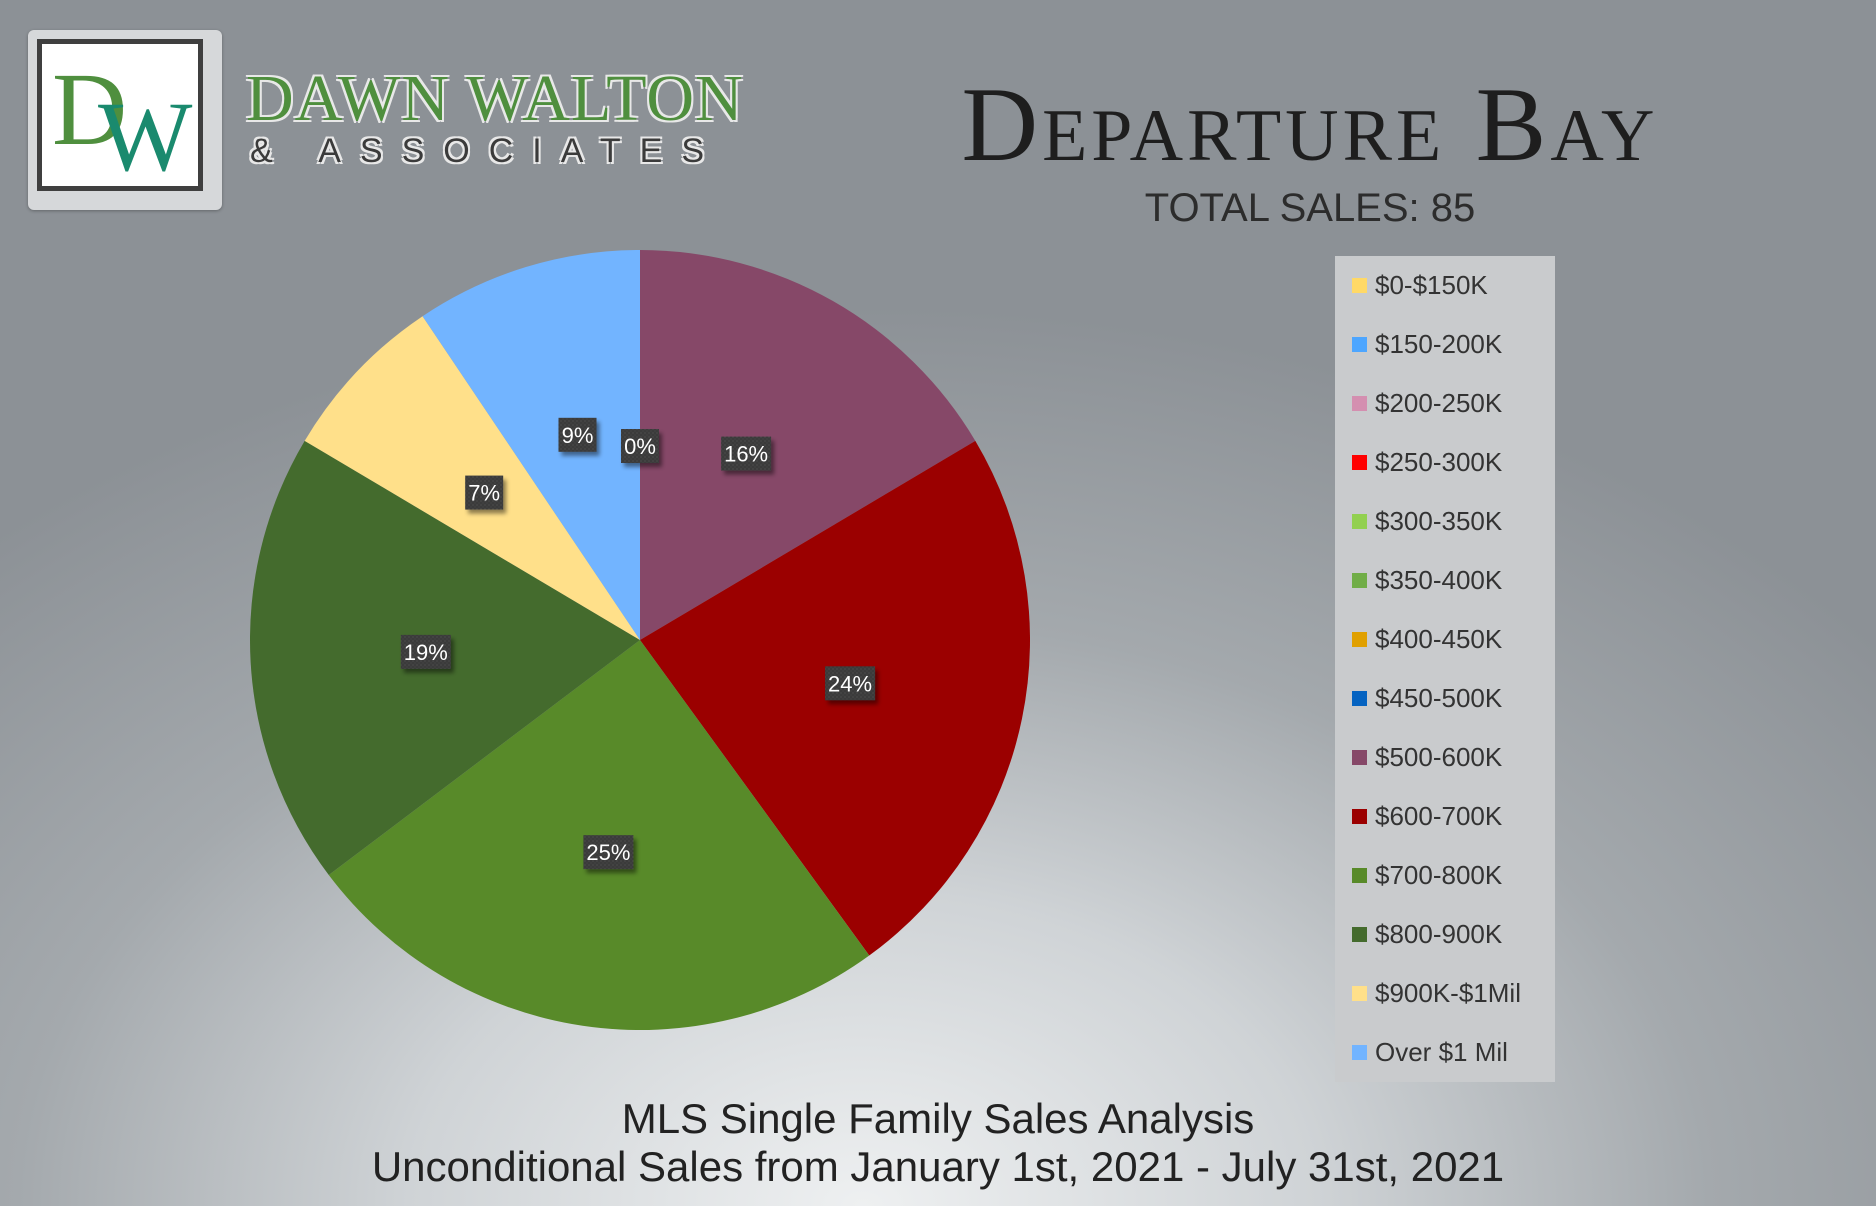  I want to click on pie-slice-500-600k, so click(808, 445).